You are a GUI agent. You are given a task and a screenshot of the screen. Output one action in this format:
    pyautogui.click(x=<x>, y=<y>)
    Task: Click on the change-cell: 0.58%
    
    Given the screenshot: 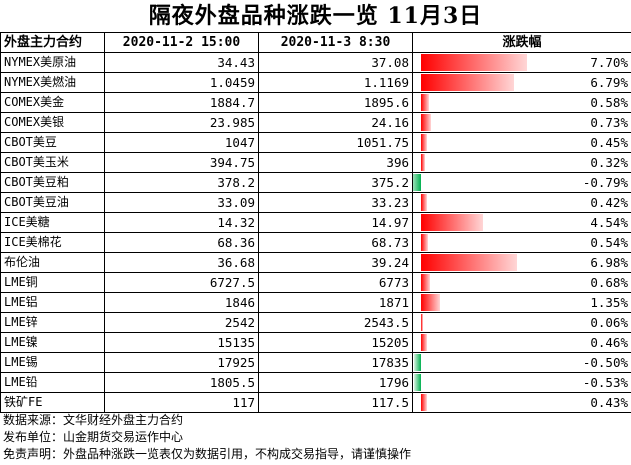 What is the action you would take?
    pyautogui.click(x=521, y=102)
    